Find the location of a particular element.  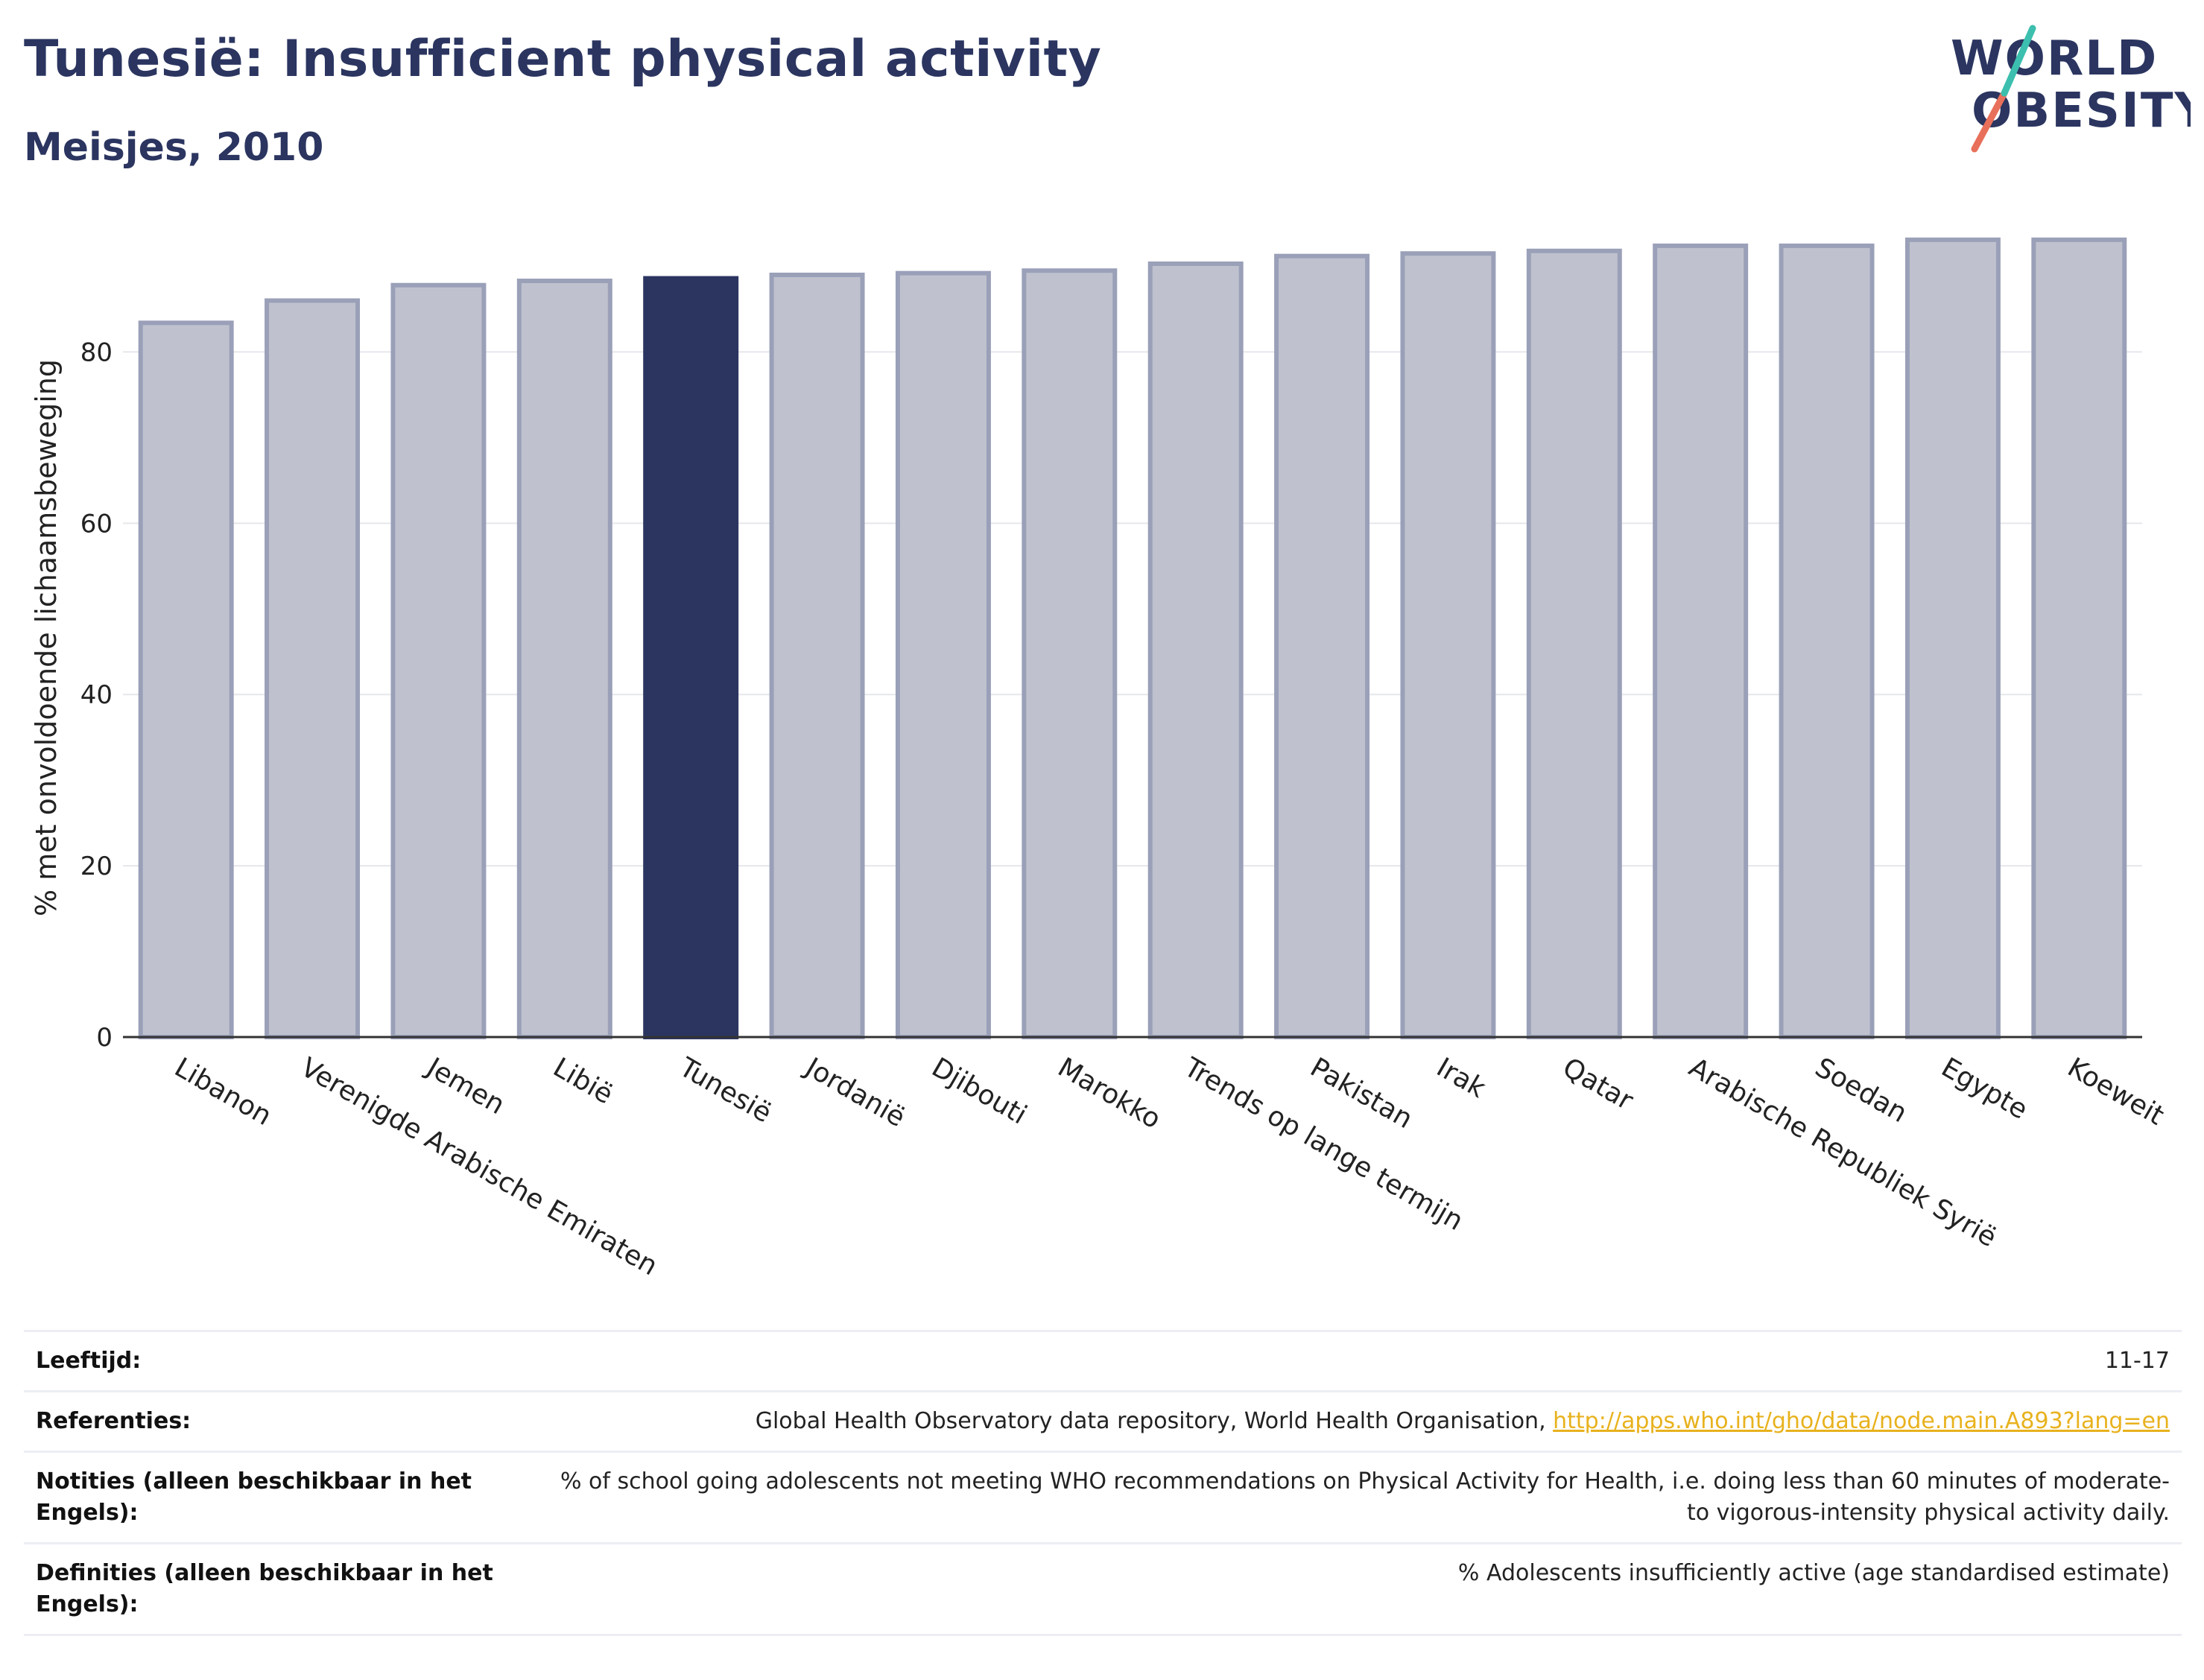

info-row: Leeftijd: 11-17 is located at coordinates (1103, 1361).